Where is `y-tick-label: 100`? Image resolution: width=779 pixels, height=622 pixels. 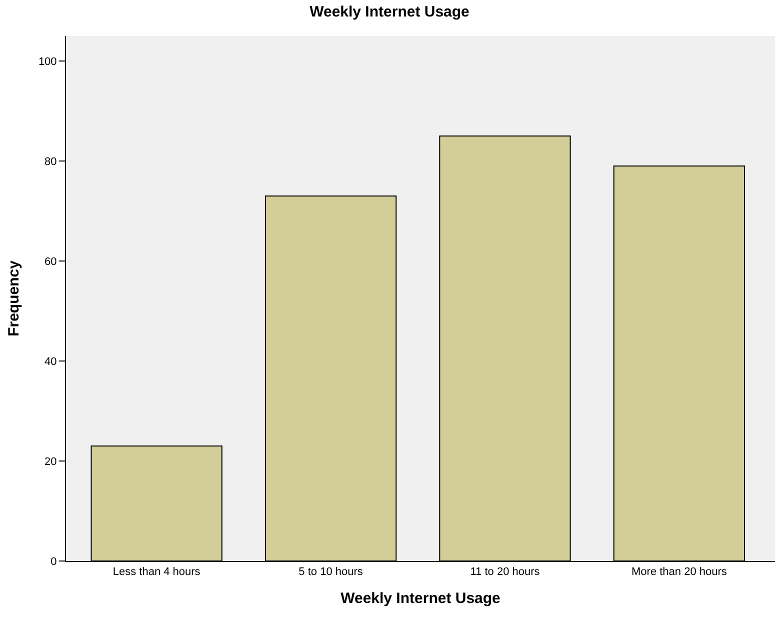
y-tick-label: 100 is located at coordinates (47, 62).